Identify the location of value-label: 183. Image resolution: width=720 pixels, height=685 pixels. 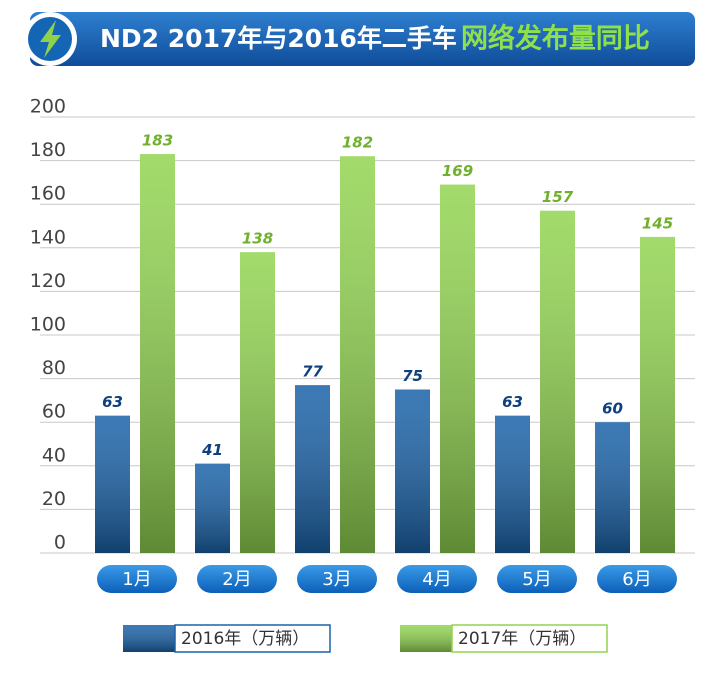
(157, 141).